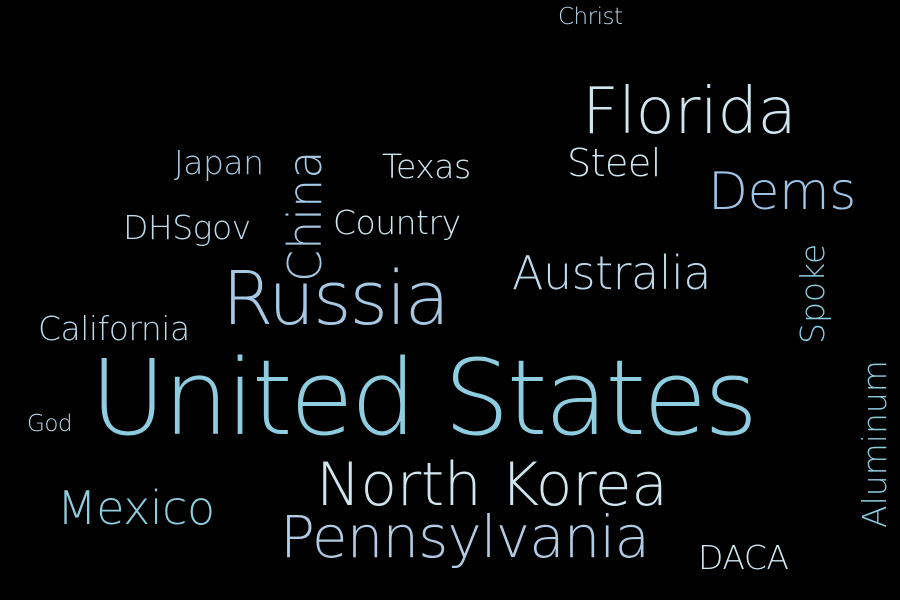 This screenshot has width=900, height=600. Describe the element at coordinates (874, 444) in the screenshot. I see `word-aluminum: Aluminum` at that location.